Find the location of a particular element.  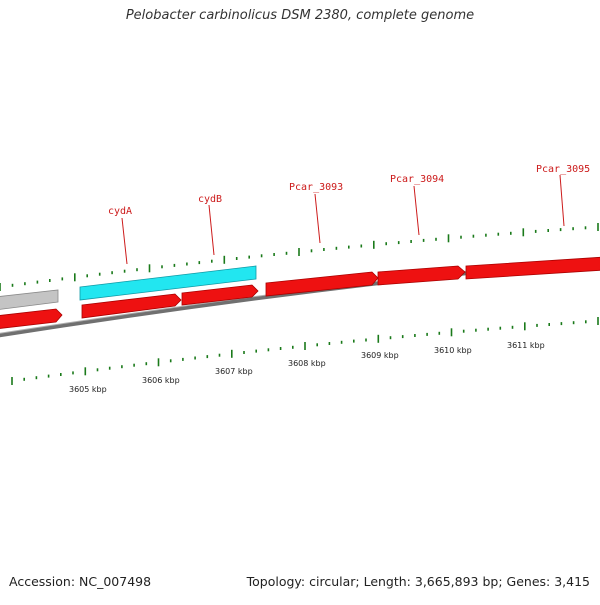

gene-Pcar_3093-segment is located at coordinates (322, 284).